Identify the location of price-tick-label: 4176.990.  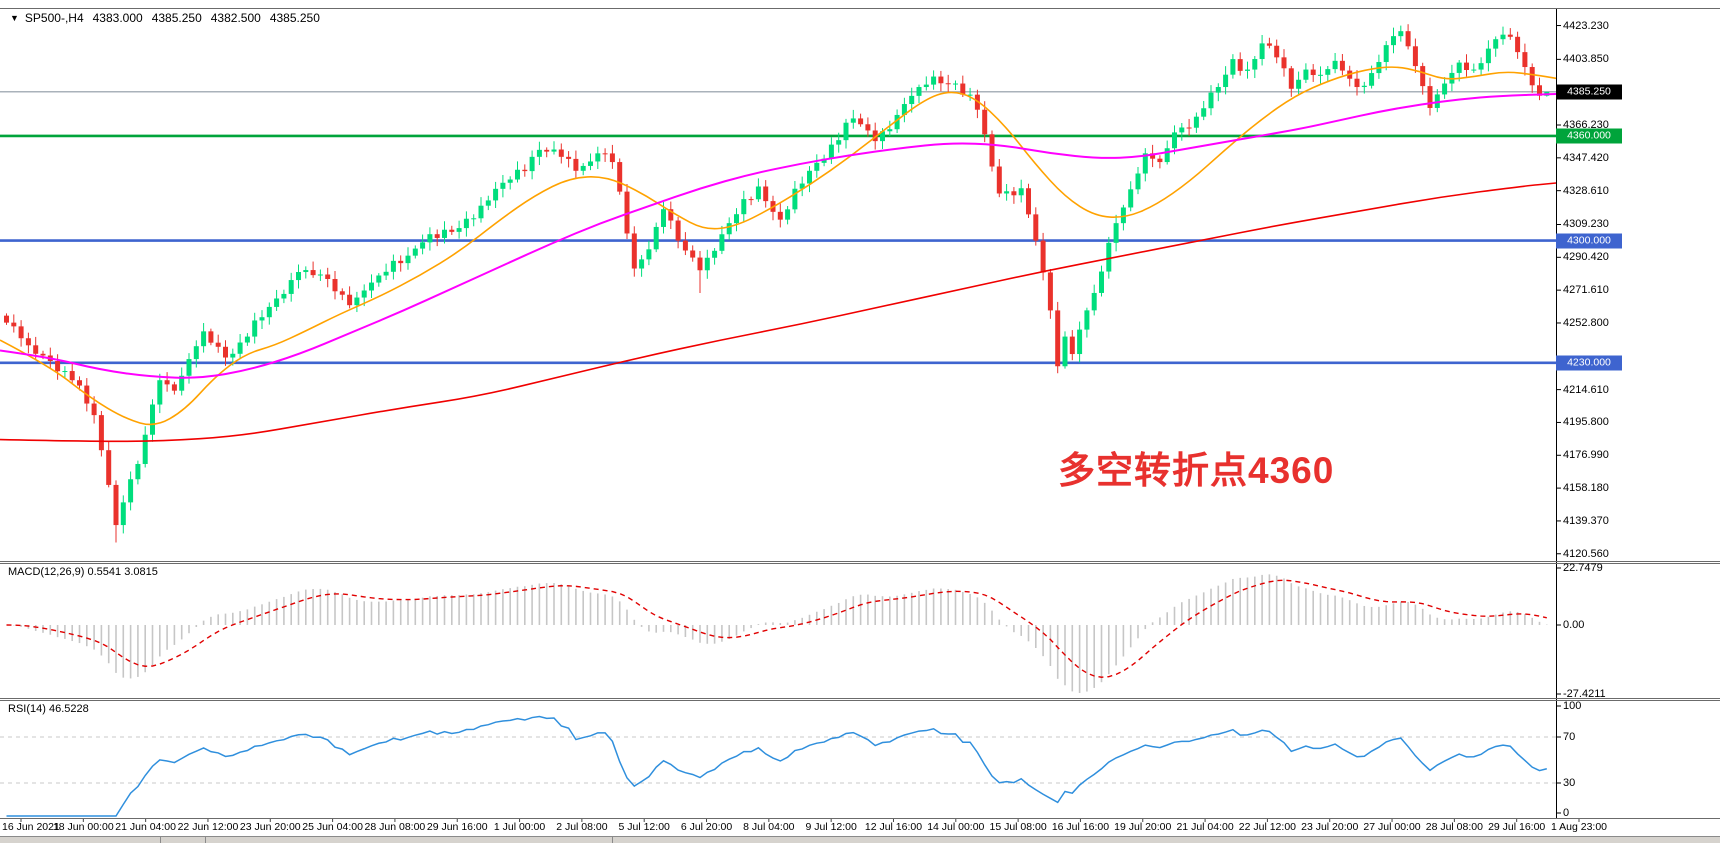
(1586, 455).